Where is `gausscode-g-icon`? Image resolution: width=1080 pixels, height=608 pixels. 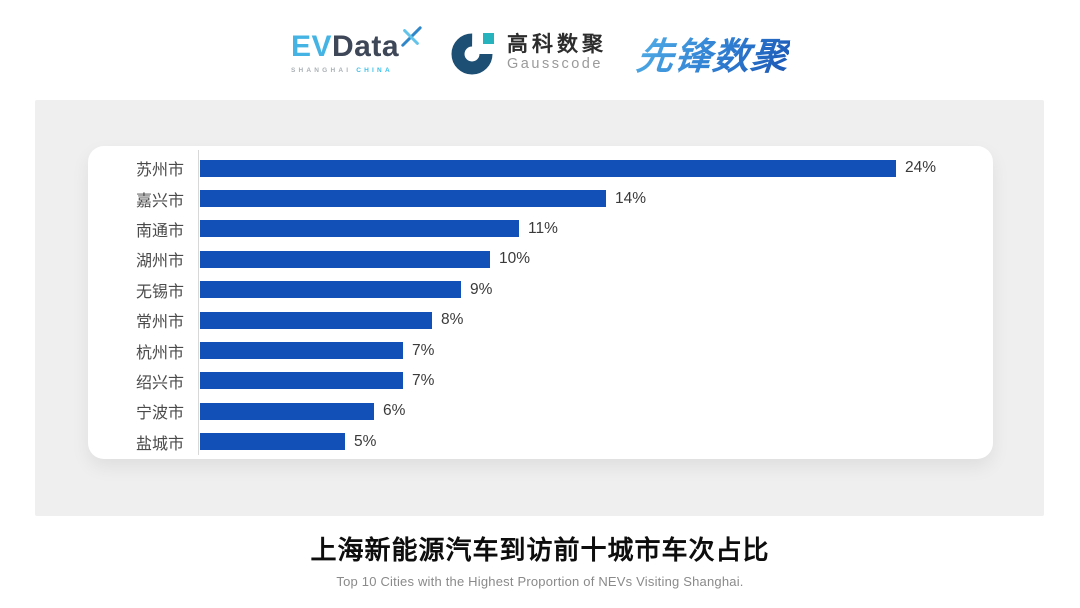 gausscode-g-icon is located at coordinates (473, 54).